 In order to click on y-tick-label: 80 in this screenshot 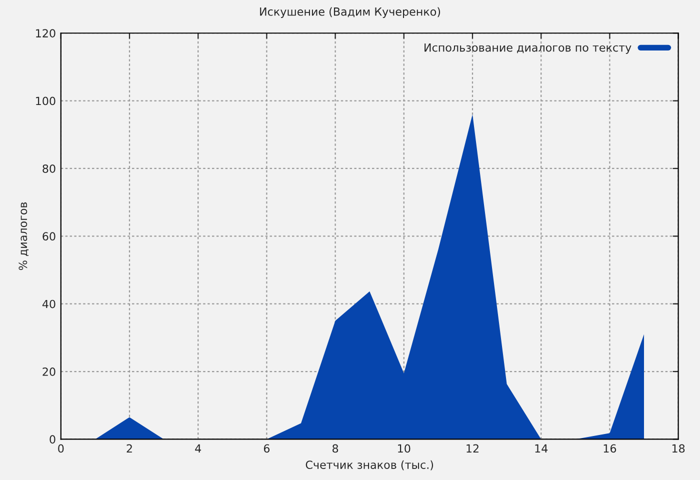, I will do `click(49, 168)`.